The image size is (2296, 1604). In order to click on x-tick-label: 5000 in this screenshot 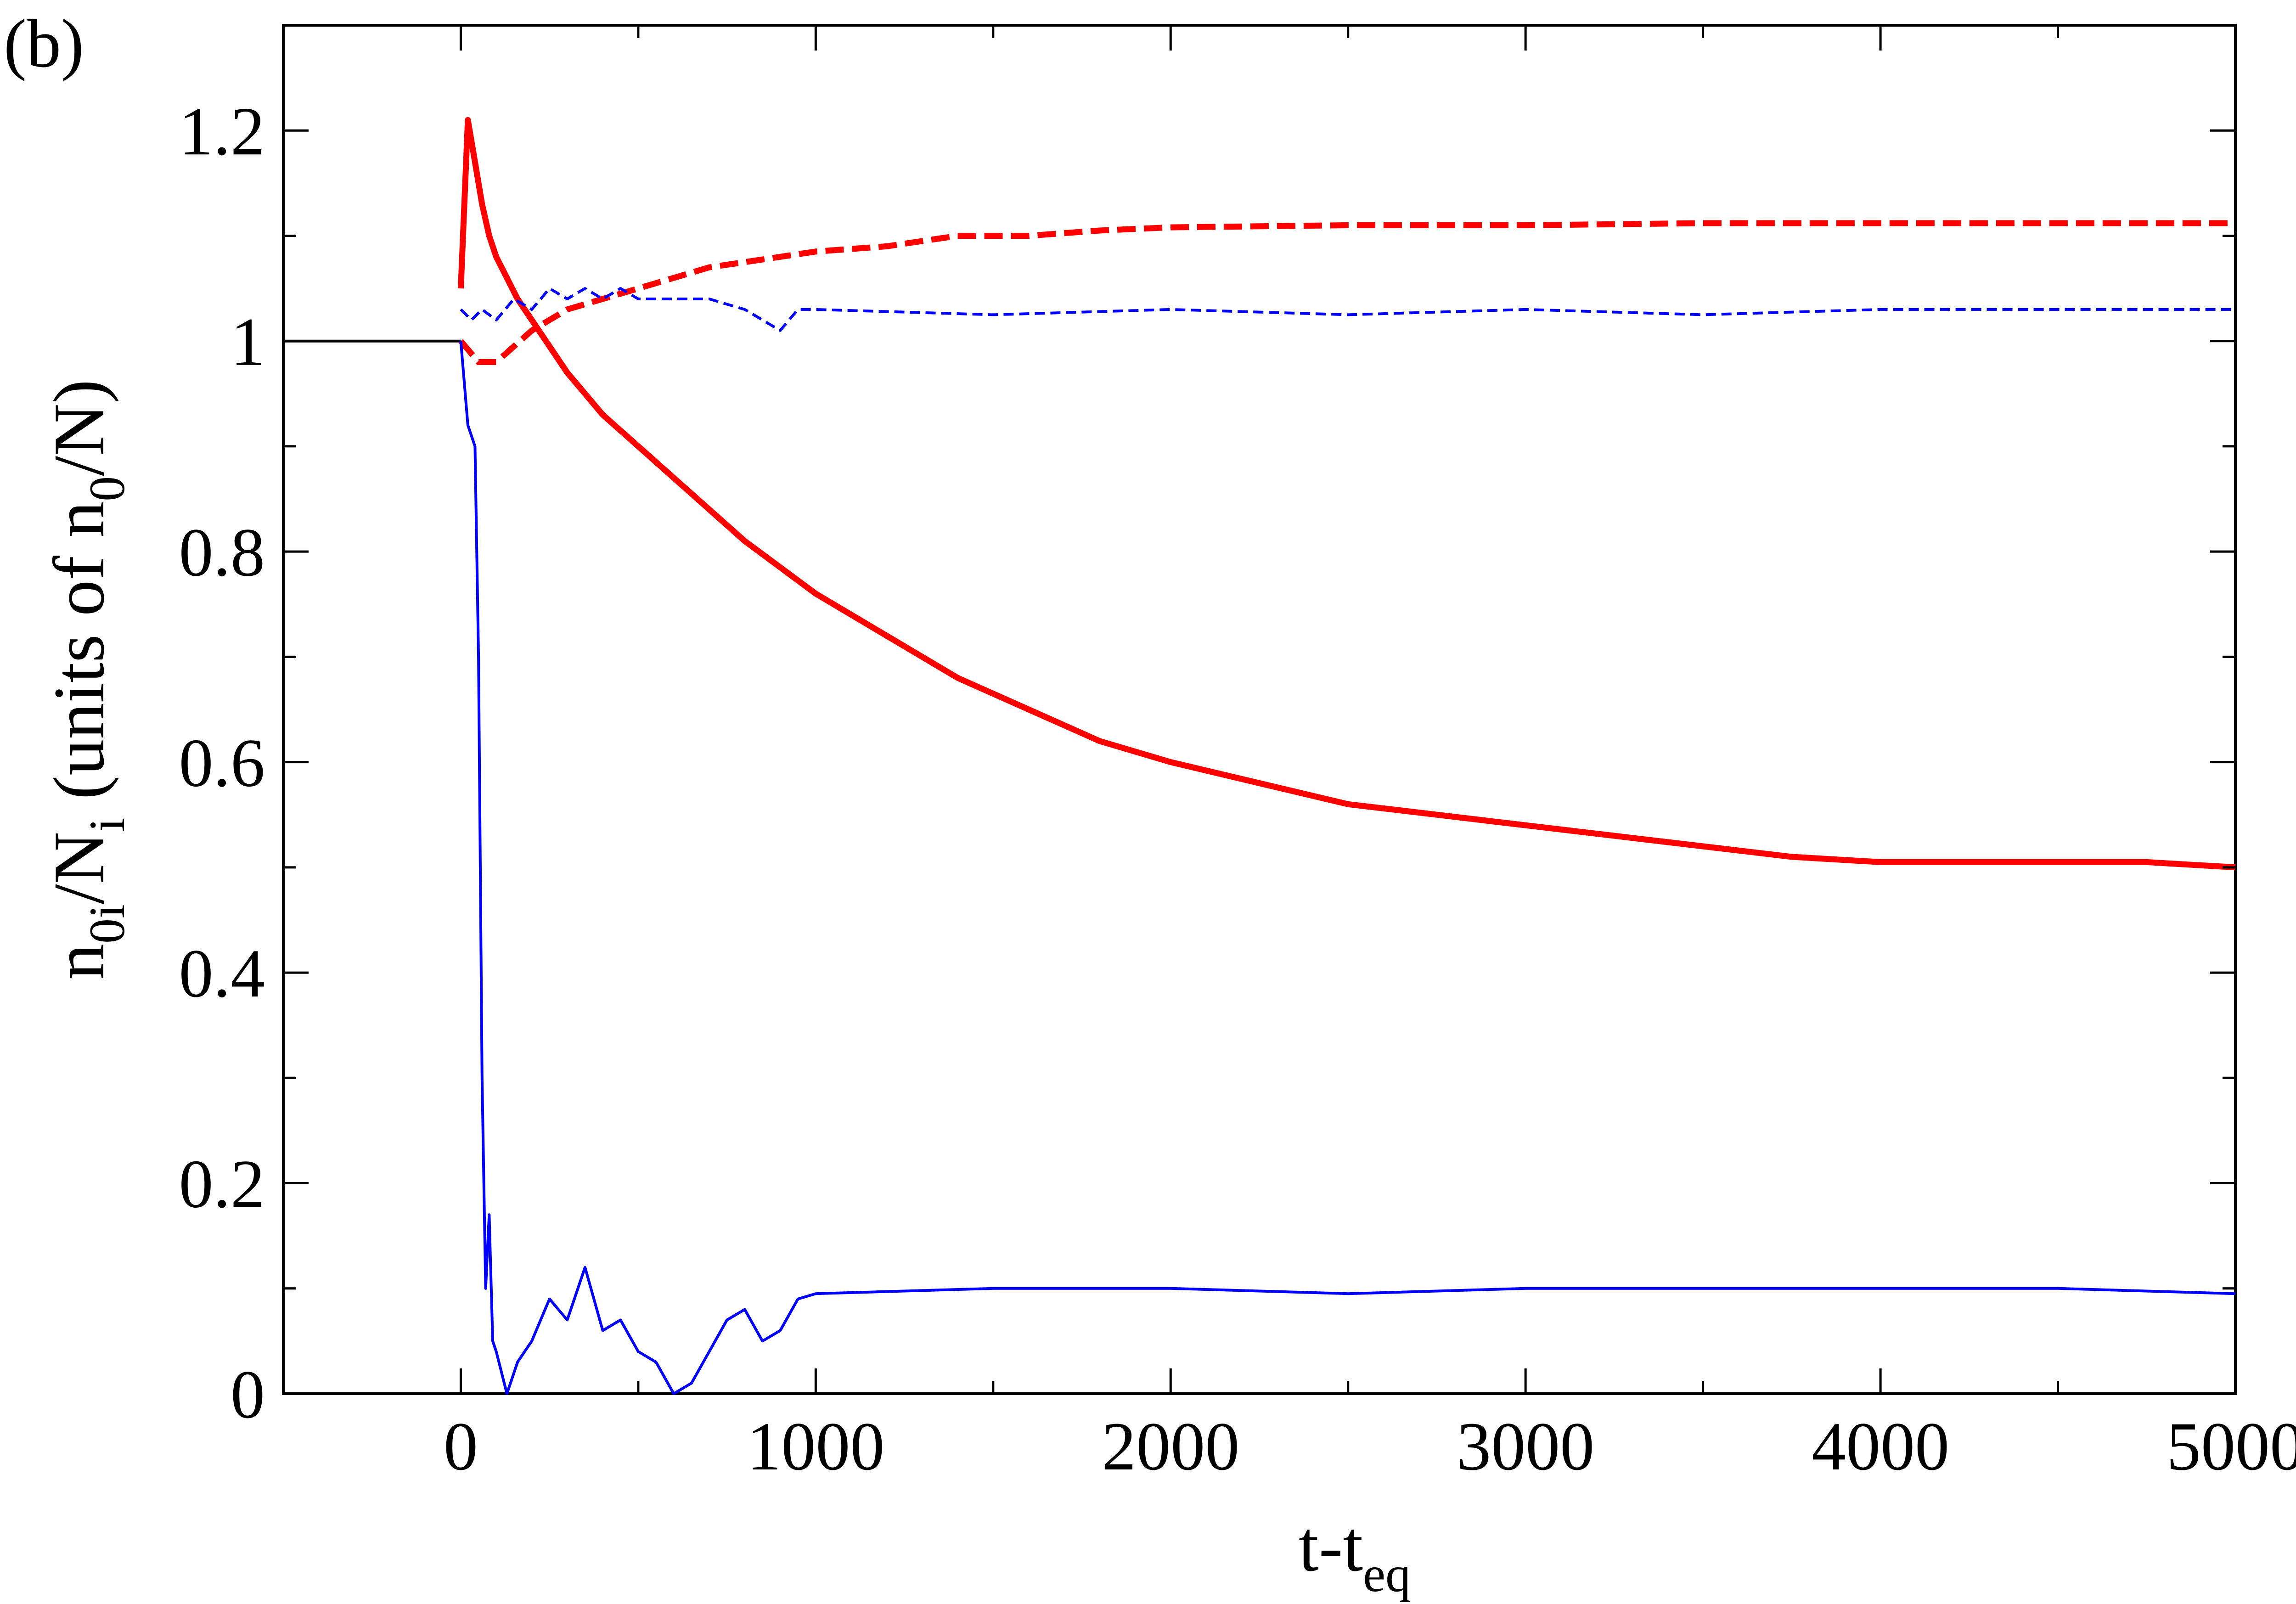, I will do `click(2231, 1446)`.